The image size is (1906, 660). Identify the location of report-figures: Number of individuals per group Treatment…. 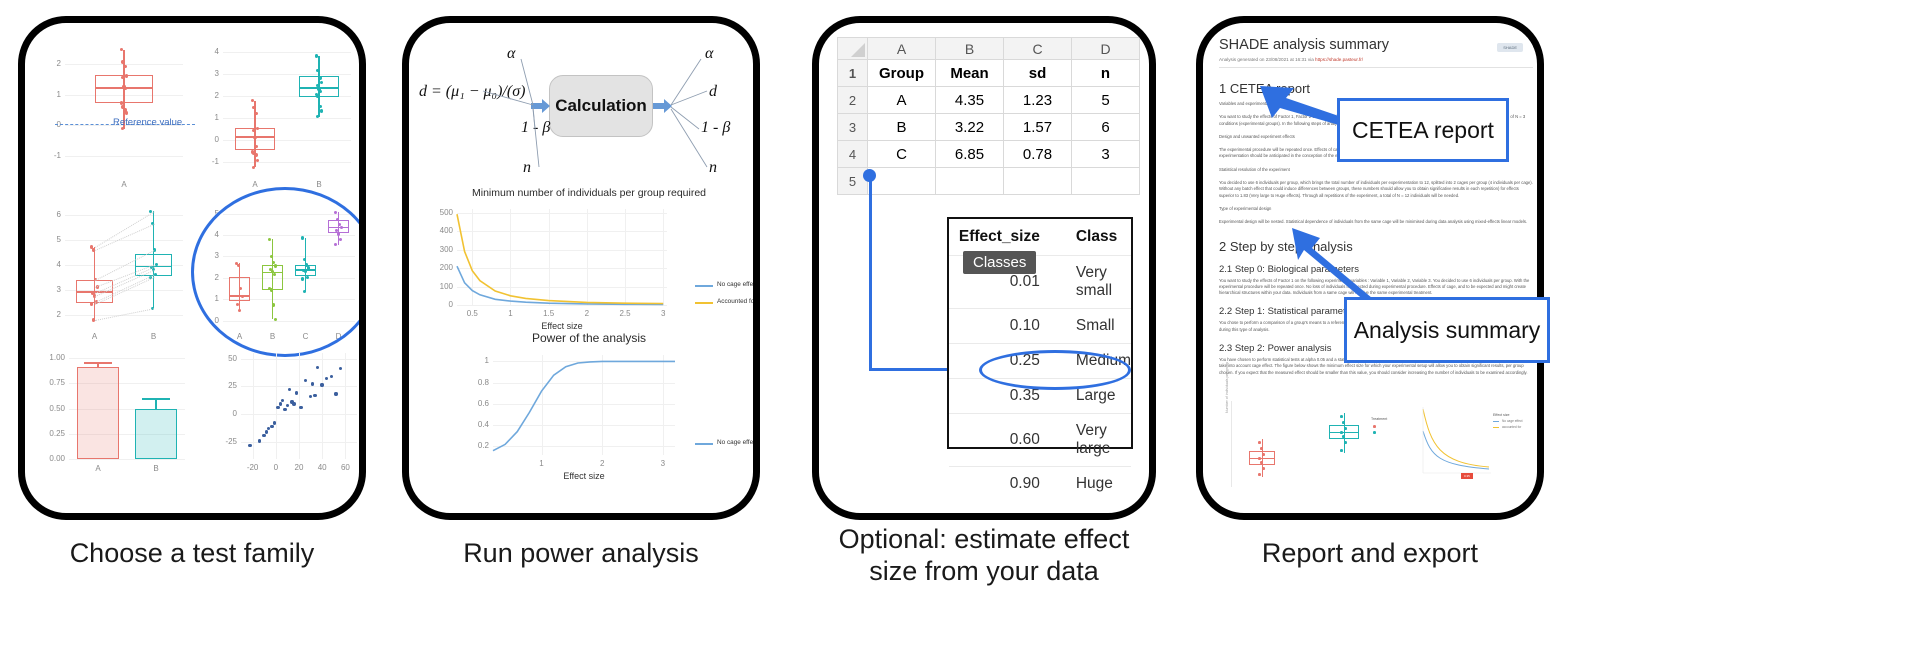
(1377, 432).